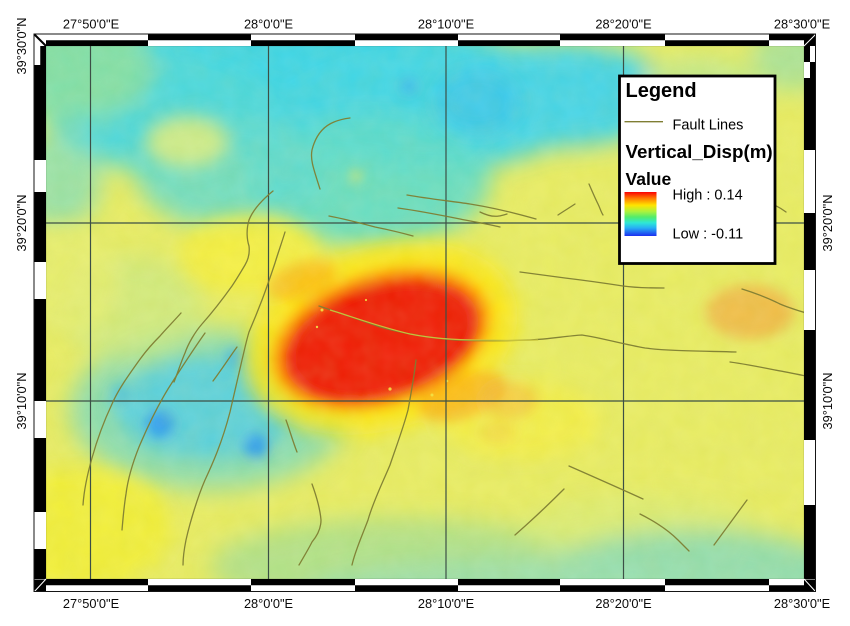 Image resolution: width=850 pixels, height=626 pixels. Describe the element at coordinates (708, 196) in the screenshot. I see `svg-text: High : 0.14` at that location.